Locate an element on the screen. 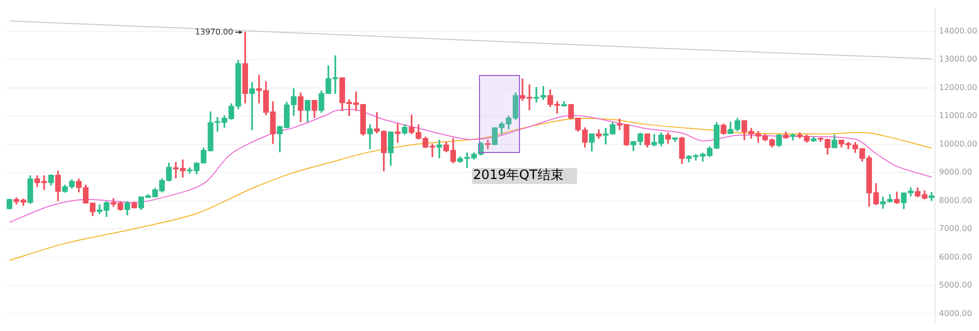  y-tick-label: 11000.00 is located at coordinates (958, 115).